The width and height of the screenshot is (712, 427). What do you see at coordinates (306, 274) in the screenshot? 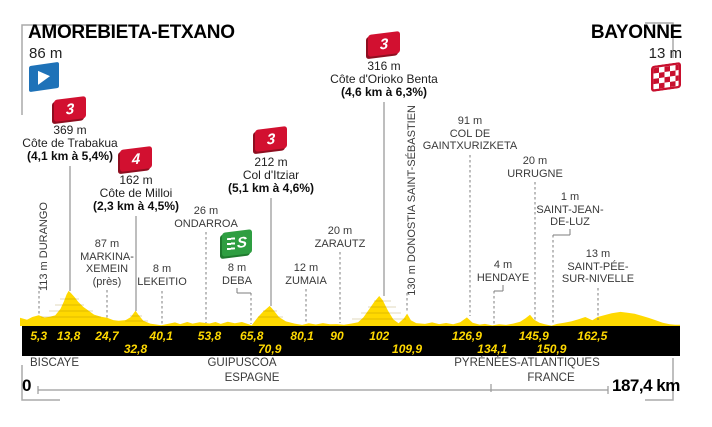
I see `town-label-zumaia: 12 m ZUMAIA` at bounding box center [306, 274].